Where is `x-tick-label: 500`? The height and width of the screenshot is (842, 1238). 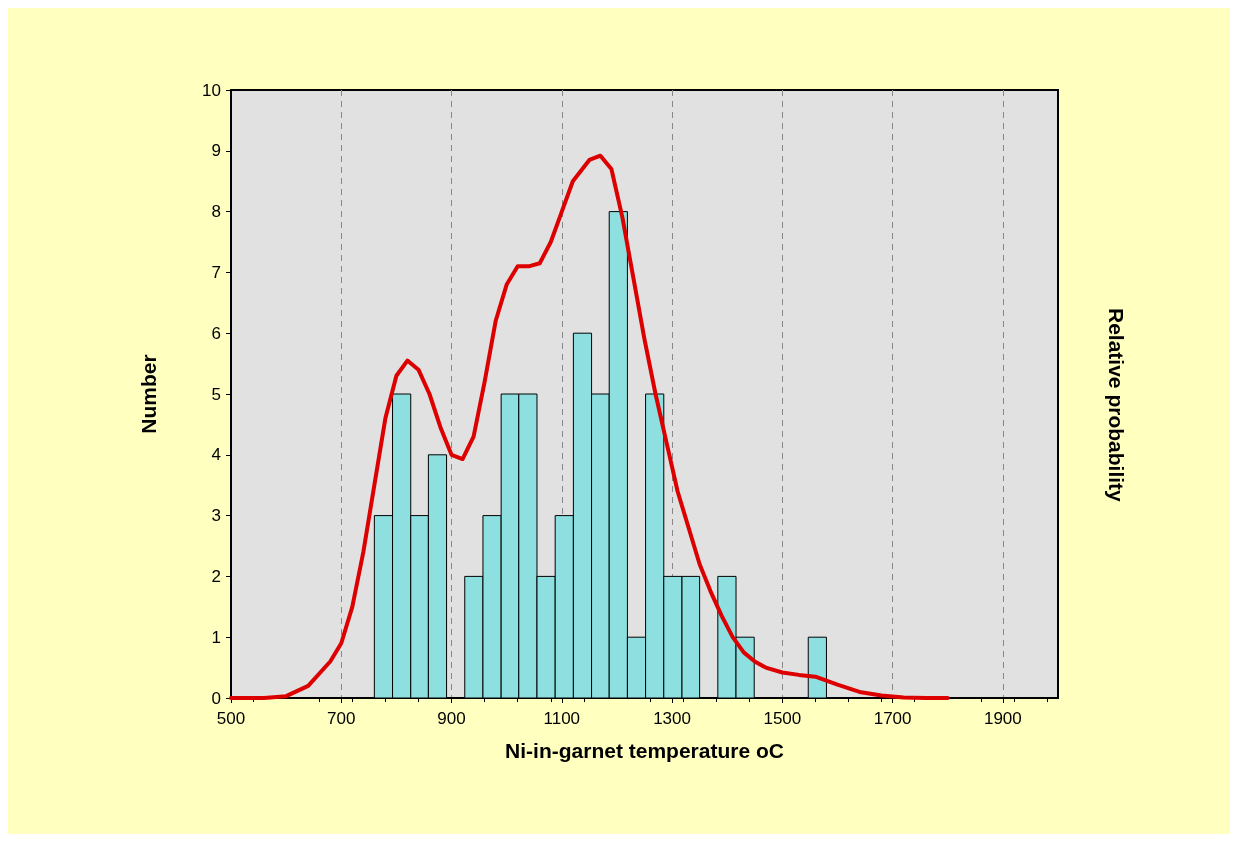 x-tick-label: 500 is located at coordinates (231, 718).